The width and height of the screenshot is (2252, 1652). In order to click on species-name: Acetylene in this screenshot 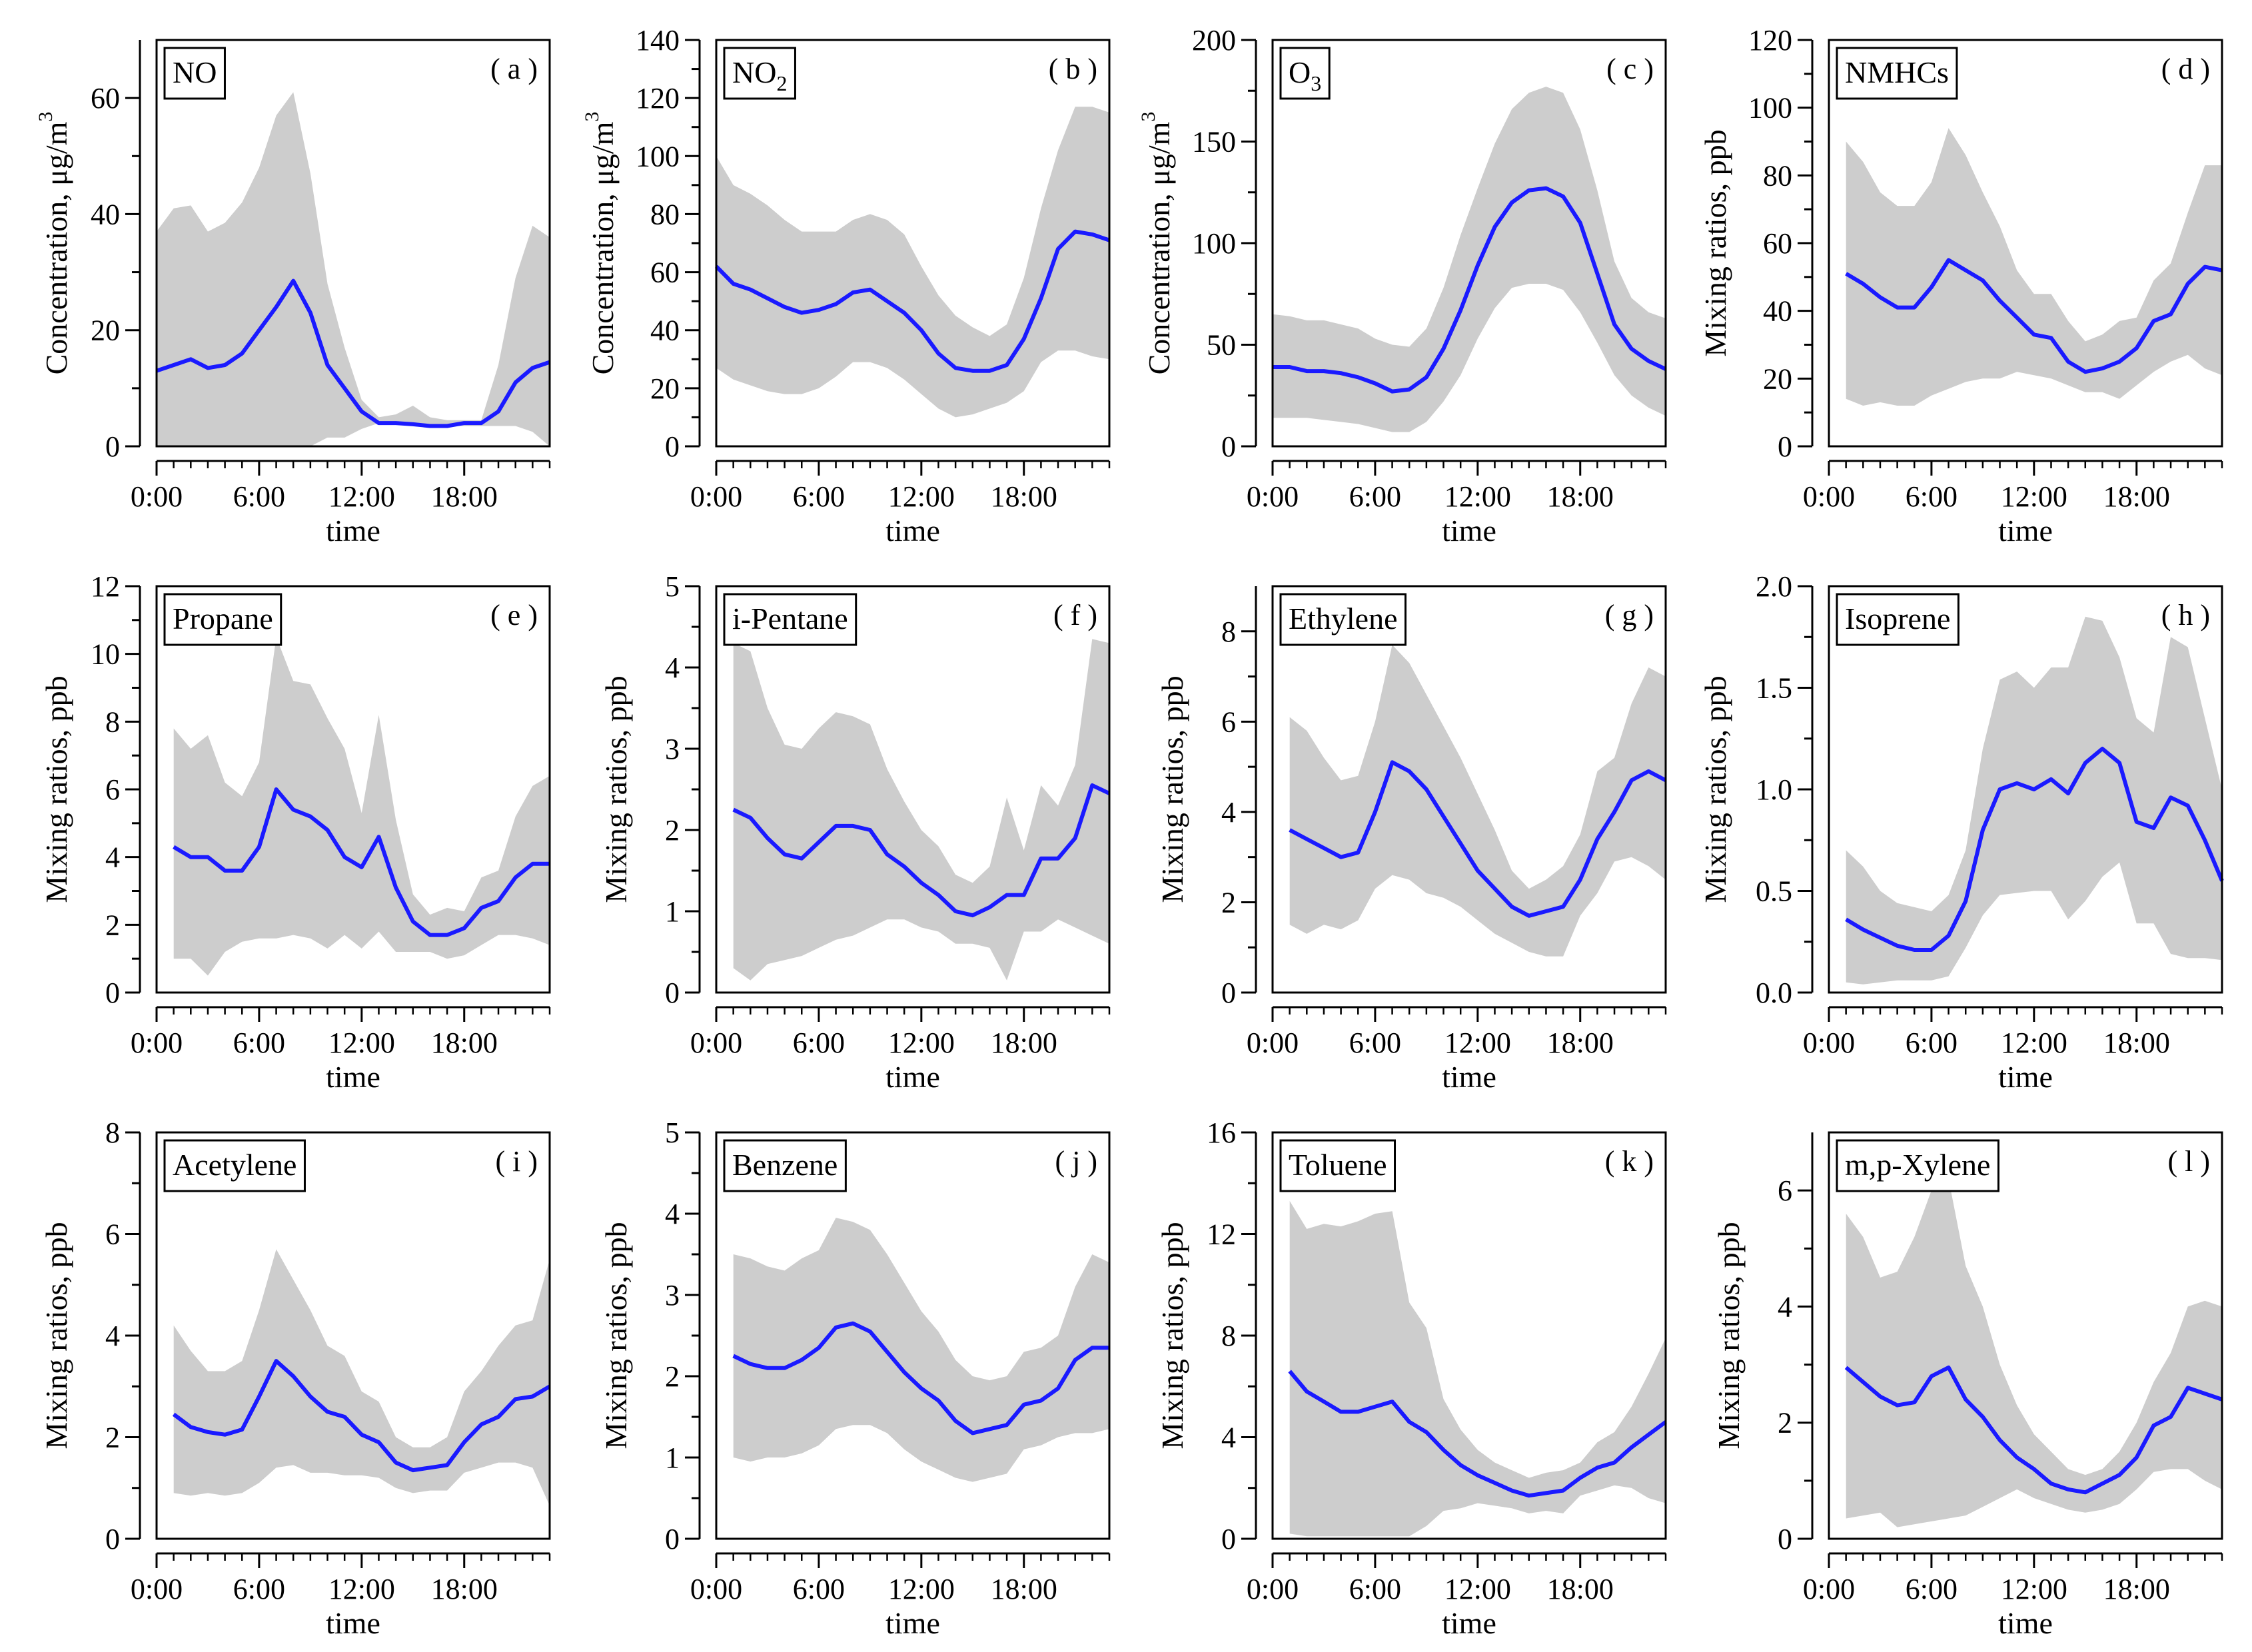, I will do `click(235, 1165)`.